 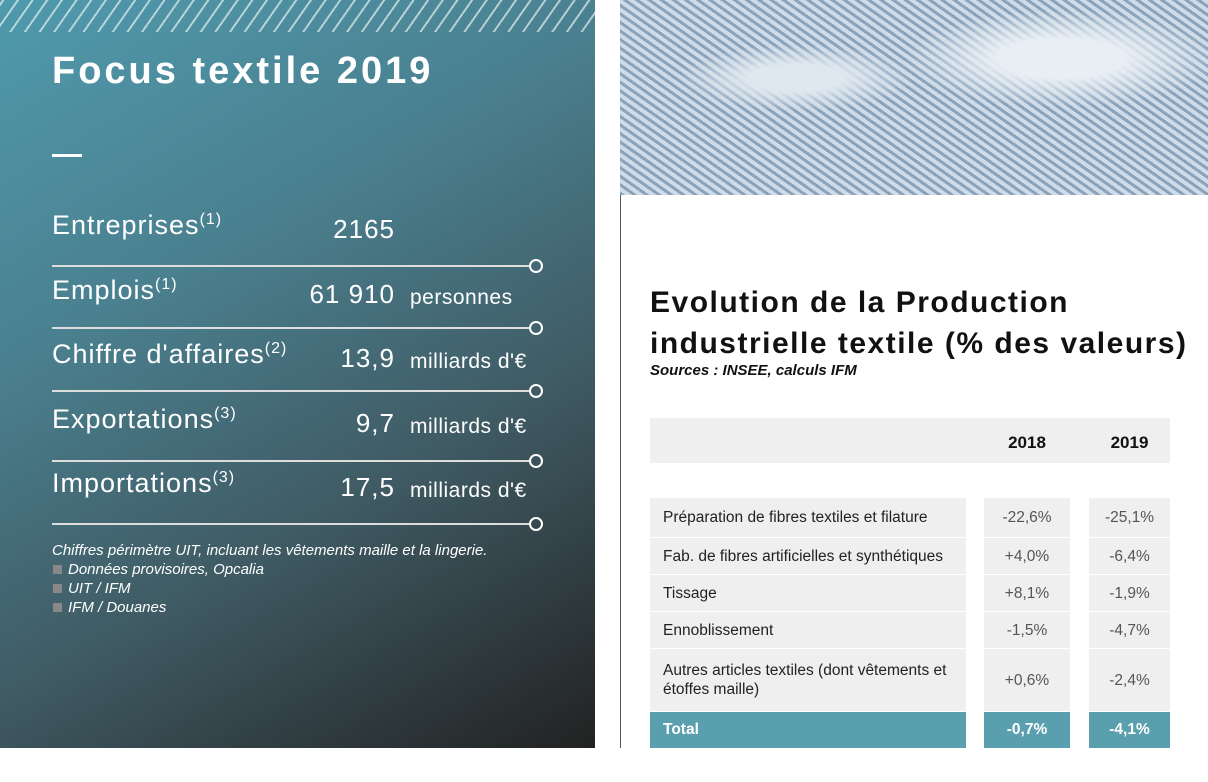 What do you see at coordinates (1027, 630) in the screenshot?
I see `table-cell: -1,5%` at bounding box center [1027, 630].